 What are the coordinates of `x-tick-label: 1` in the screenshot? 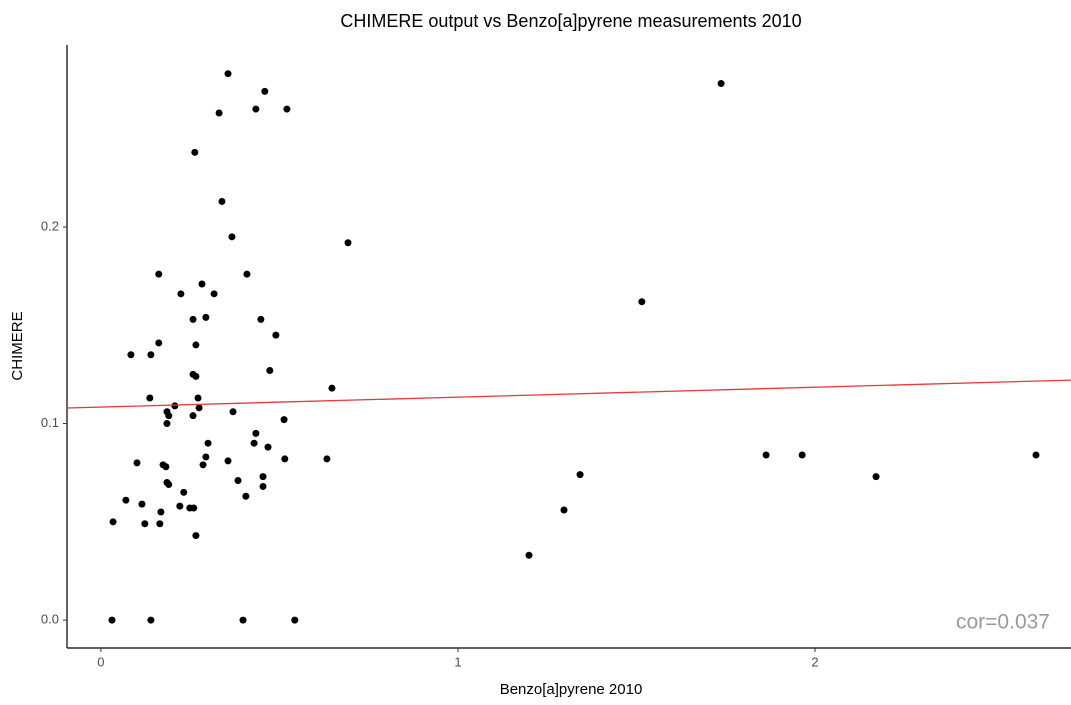 It's located at (457, 661).